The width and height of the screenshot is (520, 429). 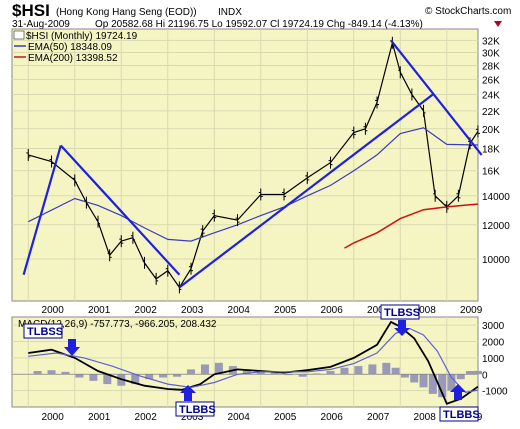 I want to click on y-tick-label: -1000, so click(x=495, y=392).